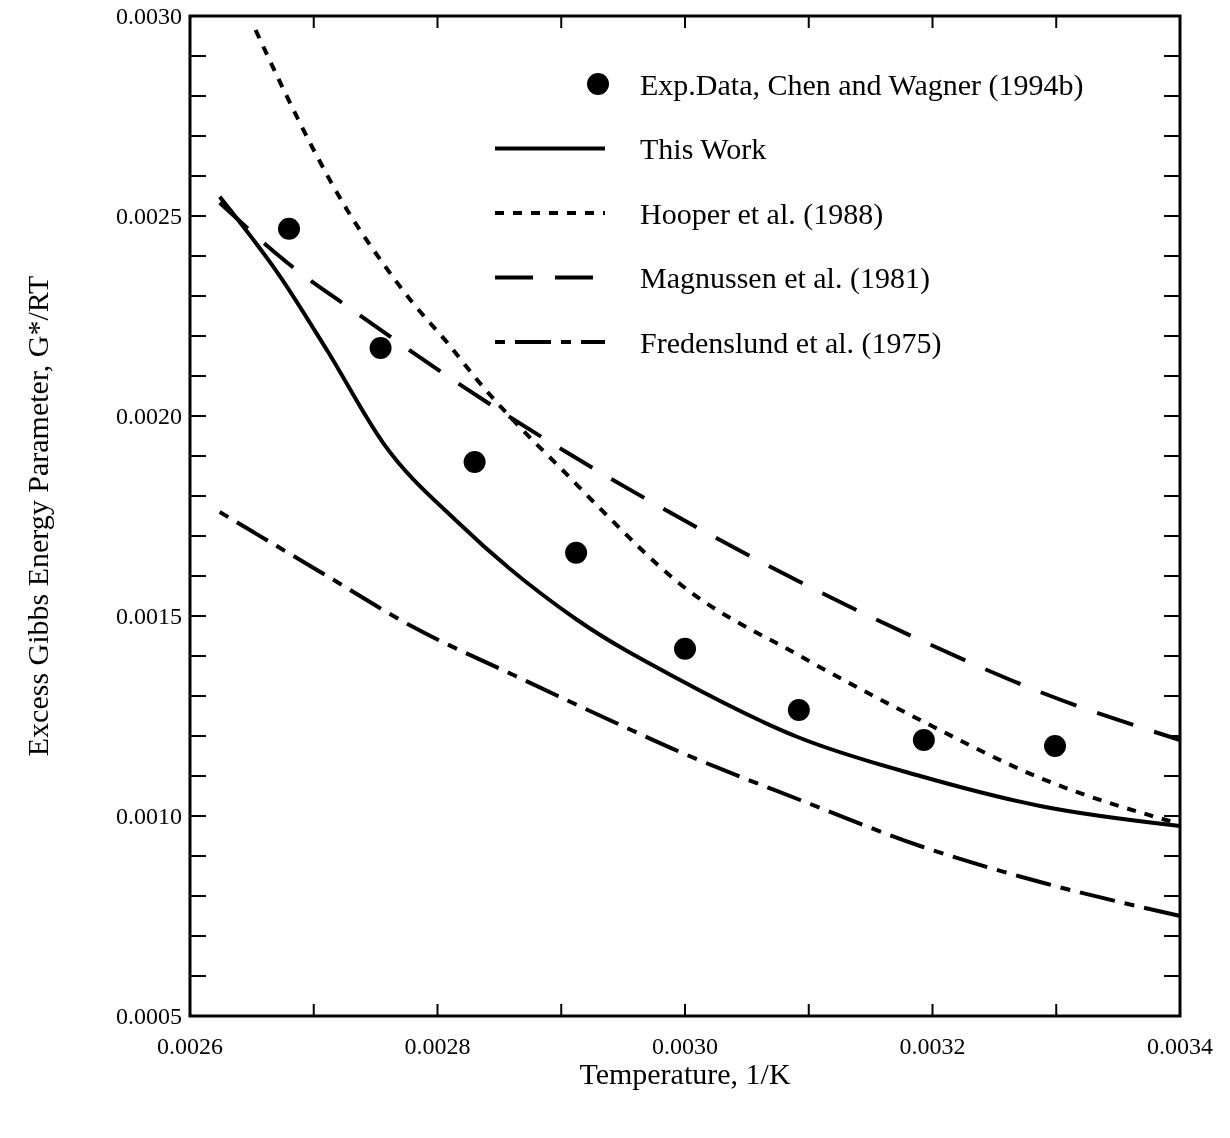  Describe the element at coordinates (190, 1046) in the screenshot. I see `x-tick-label: 0.0026` at that location.